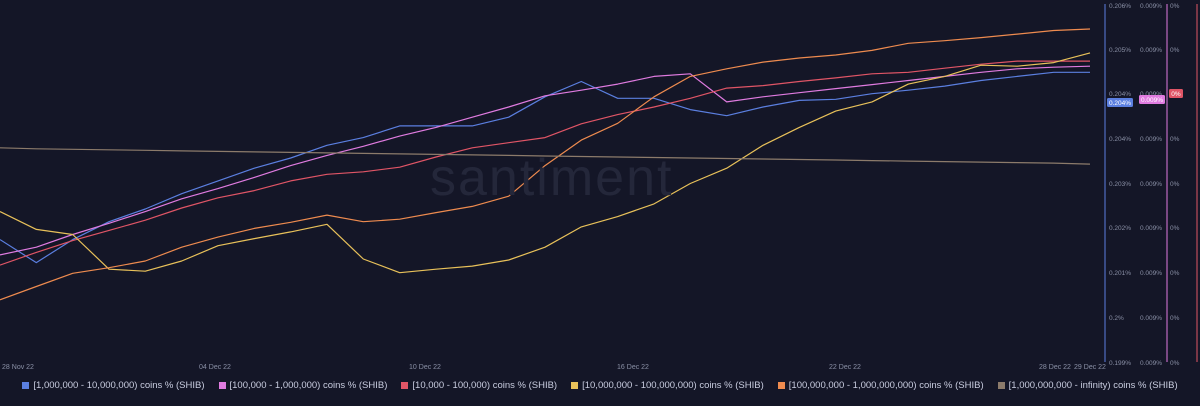 The width and height of the screenshot is (1200, 406). I want to click on y-tick-label: 0.203%, so click(1120, 184).